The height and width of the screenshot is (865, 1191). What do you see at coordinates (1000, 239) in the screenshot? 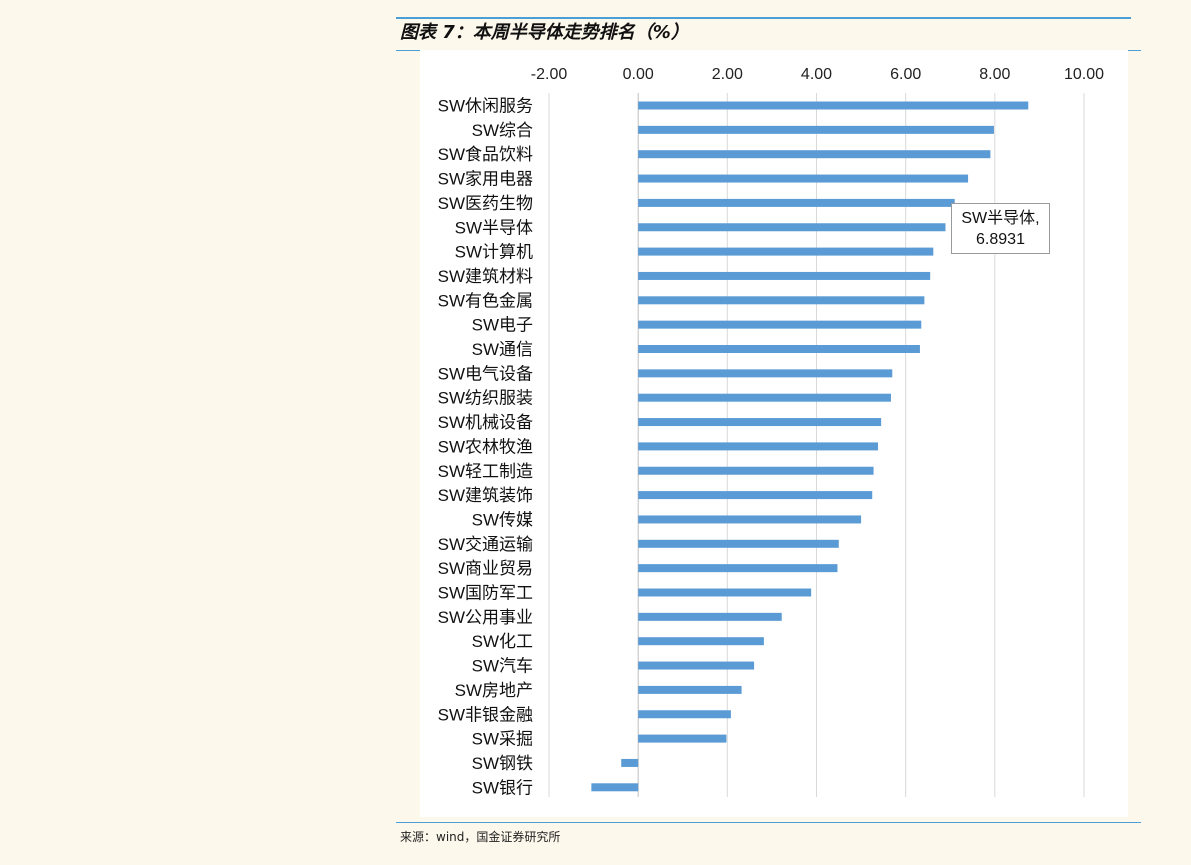
I see `tooltip-value: 6.8931` at bounding box center [1000, 239].